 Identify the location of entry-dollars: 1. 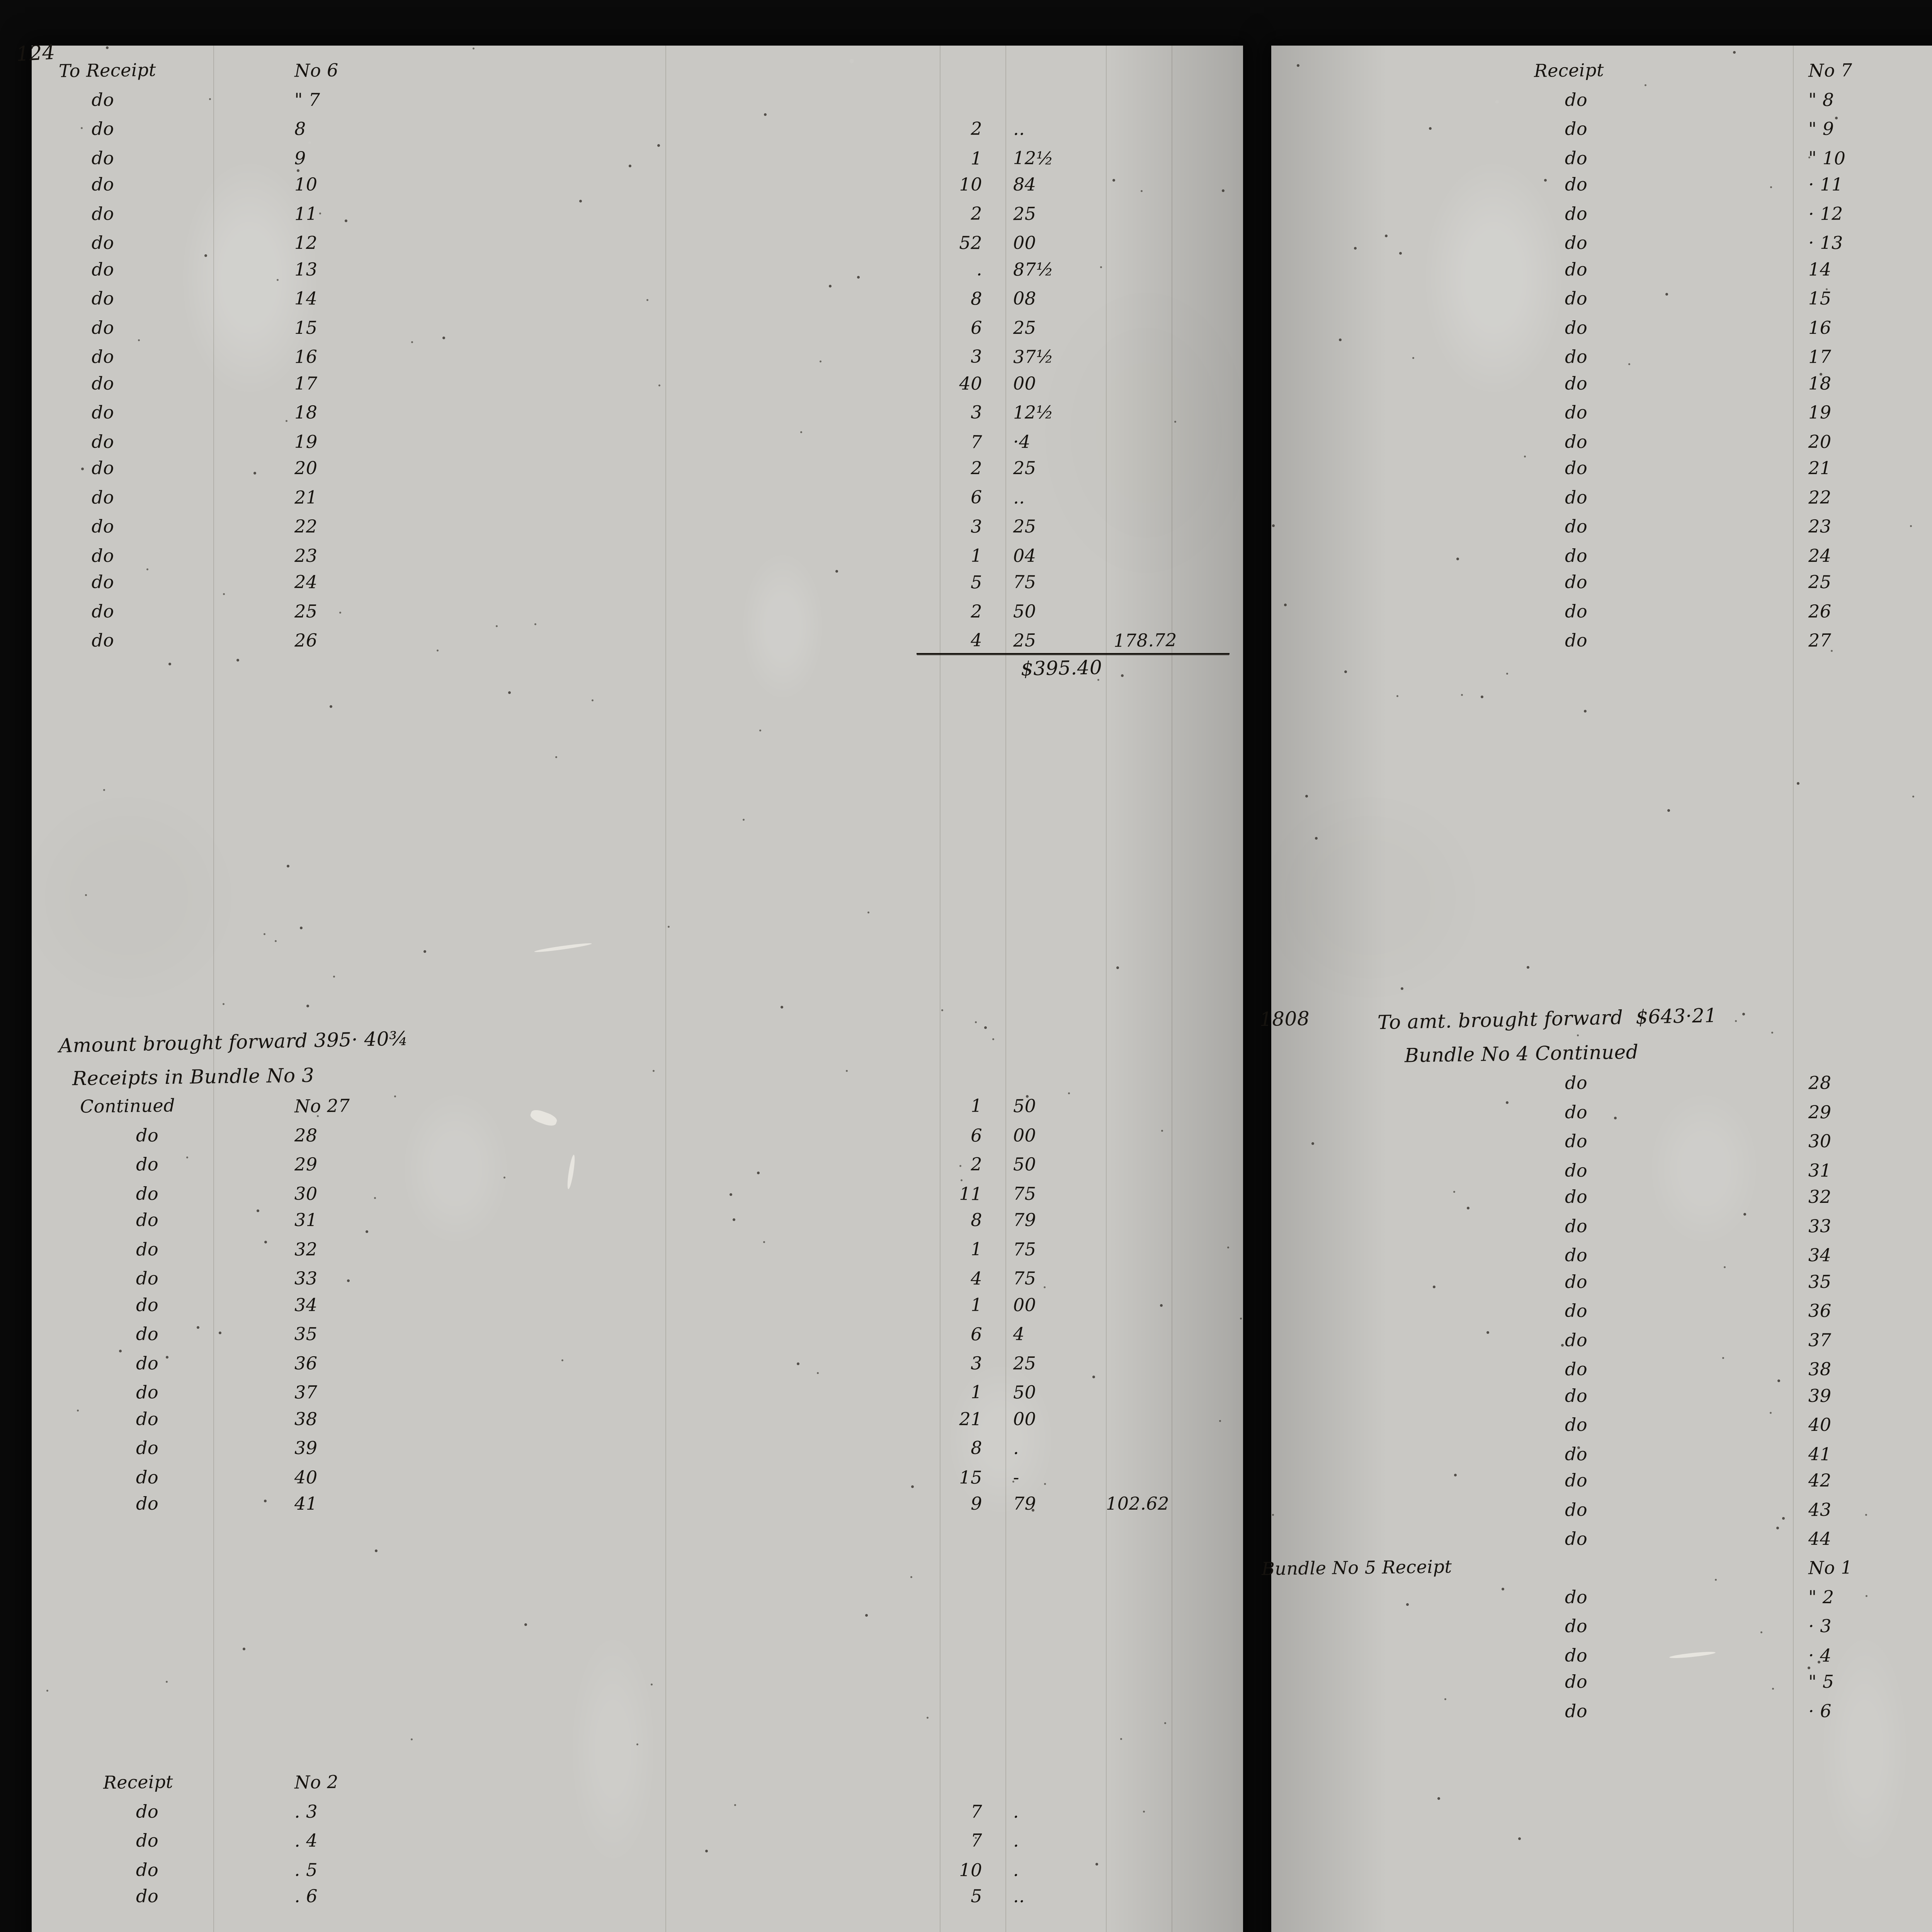
(977, 158).